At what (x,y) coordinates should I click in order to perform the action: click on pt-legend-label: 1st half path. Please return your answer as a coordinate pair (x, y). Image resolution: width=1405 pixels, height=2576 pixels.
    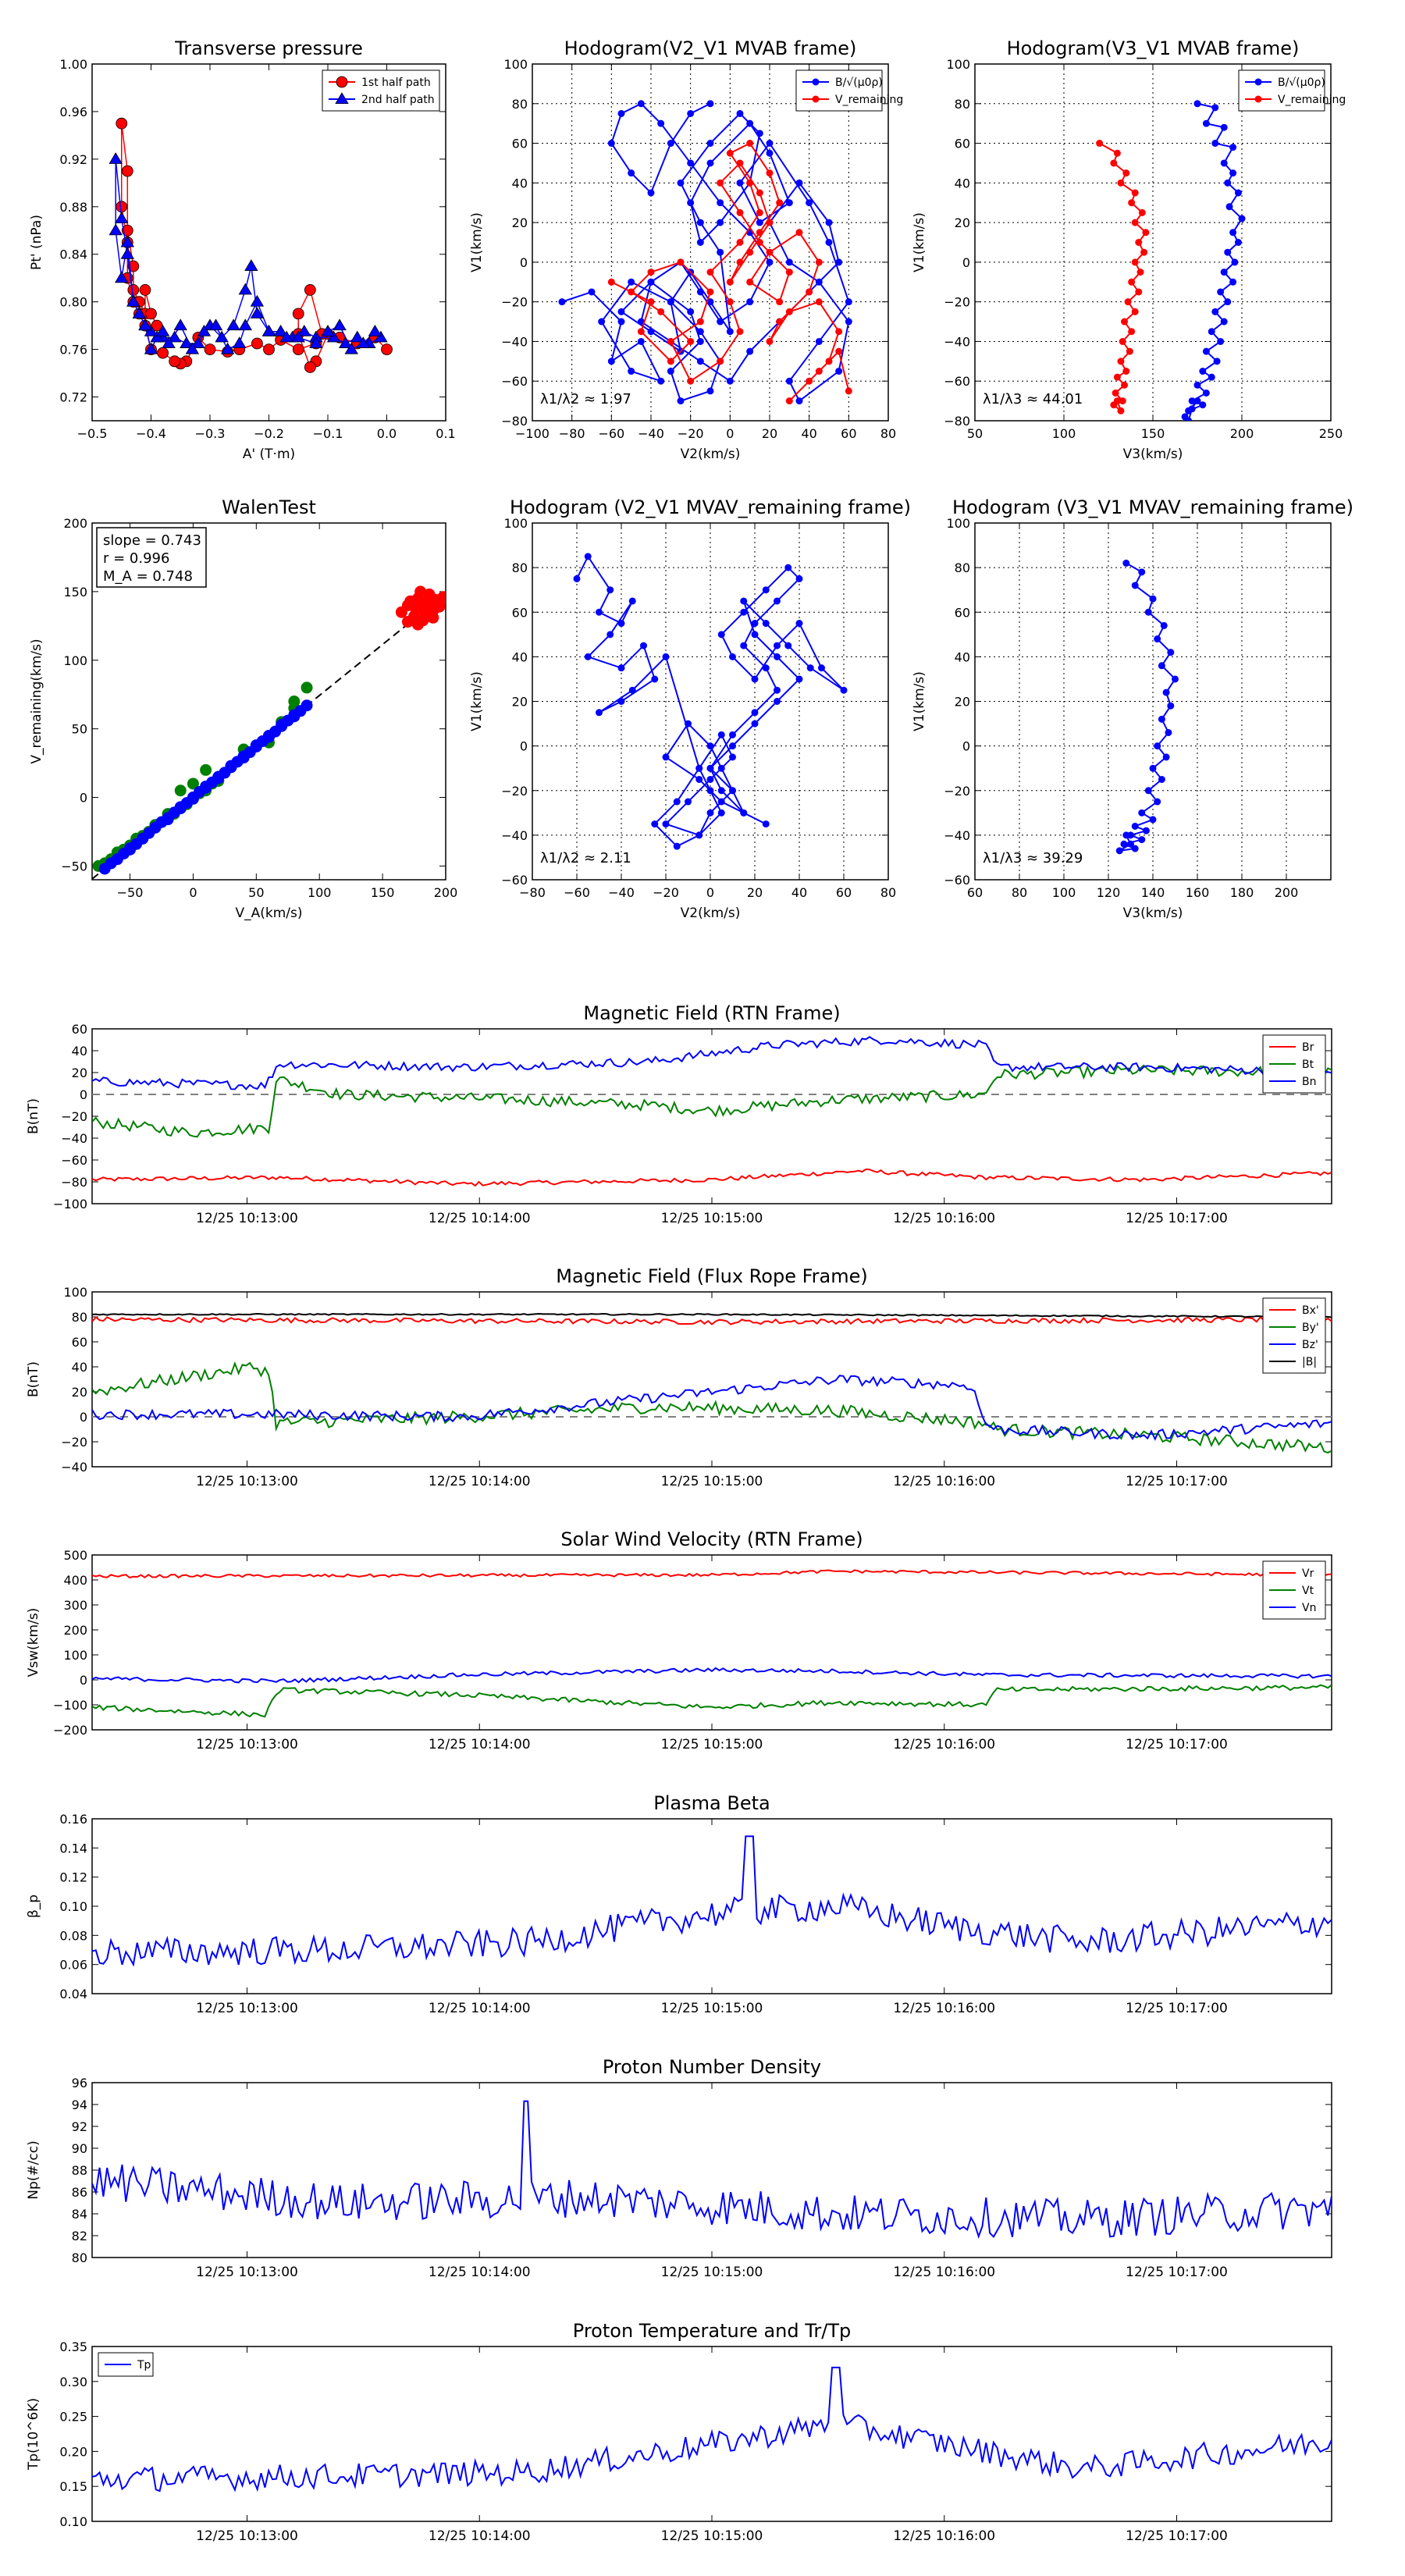
    Looking at the image, I should click on (396, 82).